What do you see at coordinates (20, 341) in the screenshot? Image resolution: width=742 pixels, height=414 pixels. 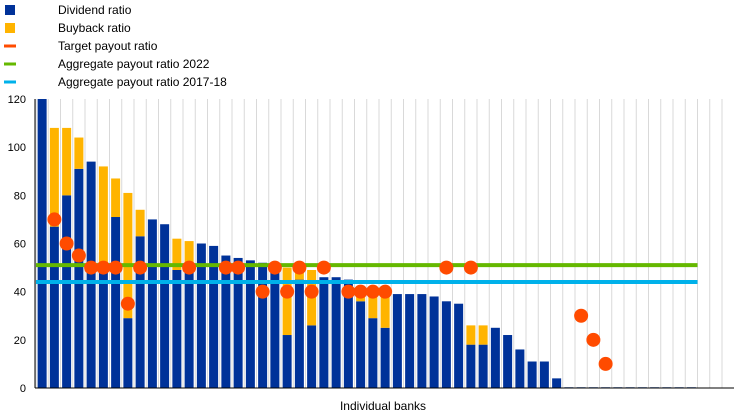 I see `y-tick-label: 20` at bounding box center [20, 341].